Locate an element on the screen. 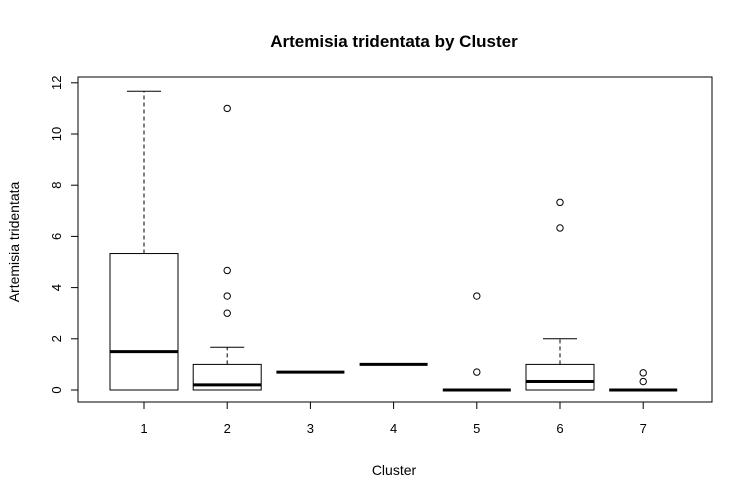 The height and width of the screenshot is (500, 752). x-axis: 1 2 3 4 5 6 7 is located at coordinates (393, 418).